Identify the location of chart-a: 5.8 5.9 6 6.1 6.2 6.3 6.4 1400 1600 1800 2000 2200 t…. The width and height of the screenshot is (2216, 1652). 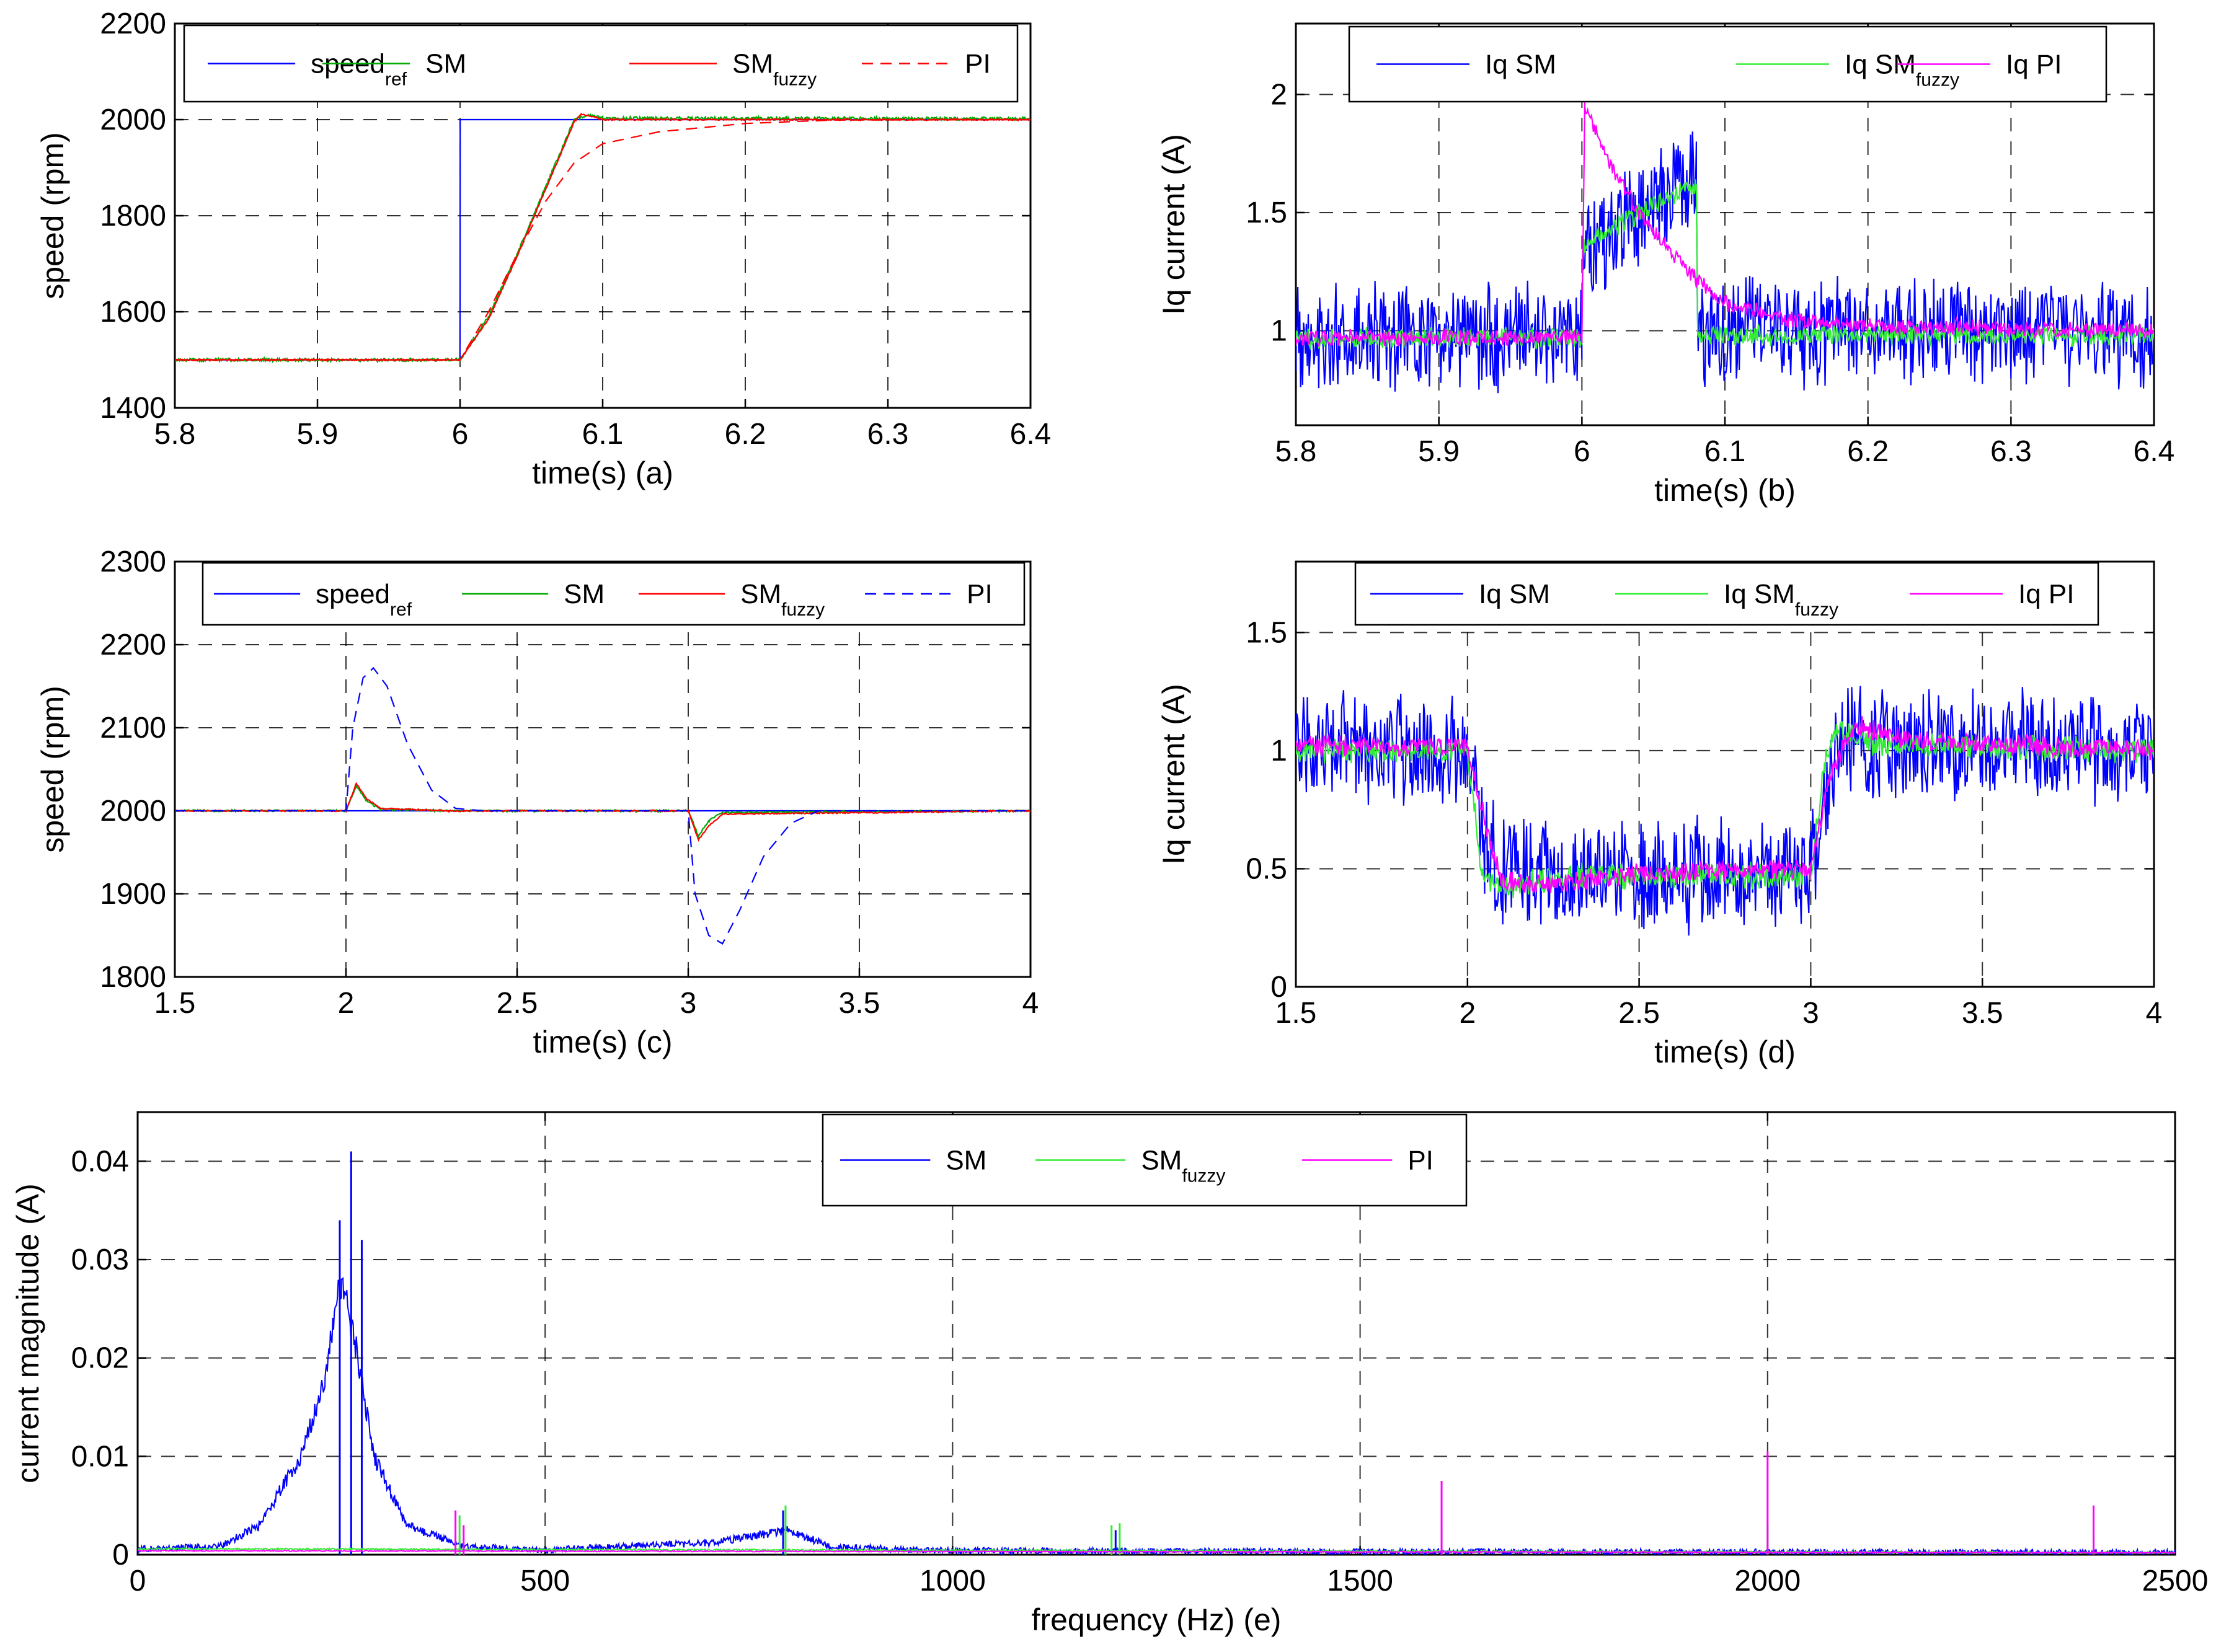
(543, 248).